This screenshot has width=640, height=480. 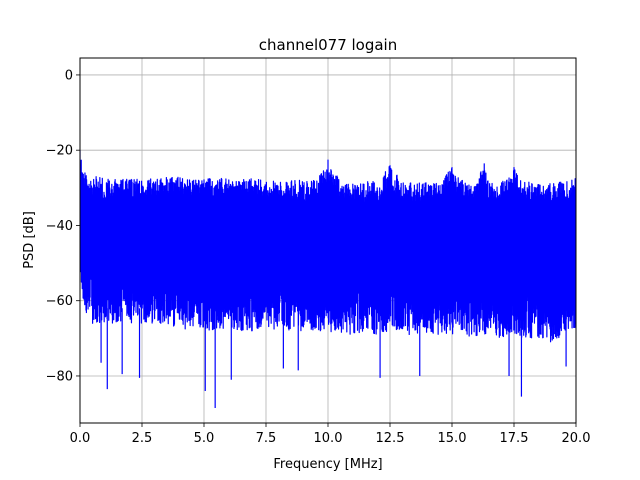 I want to click on y-tick-label: −40, so click(x=59, y=226).